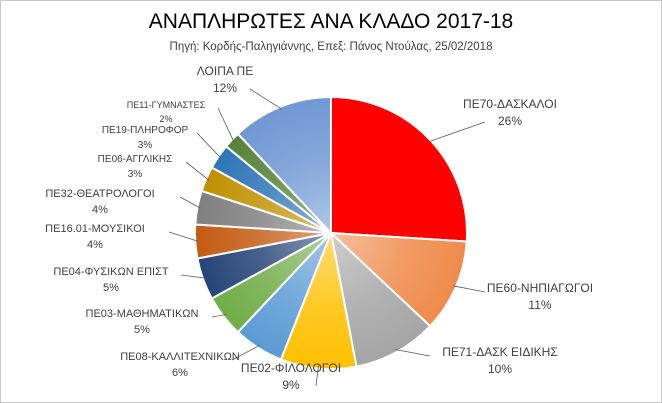 The width and height of the screenshot is (662, 403). I want to click on slice-percent-label: 11%, so click(539, 305).